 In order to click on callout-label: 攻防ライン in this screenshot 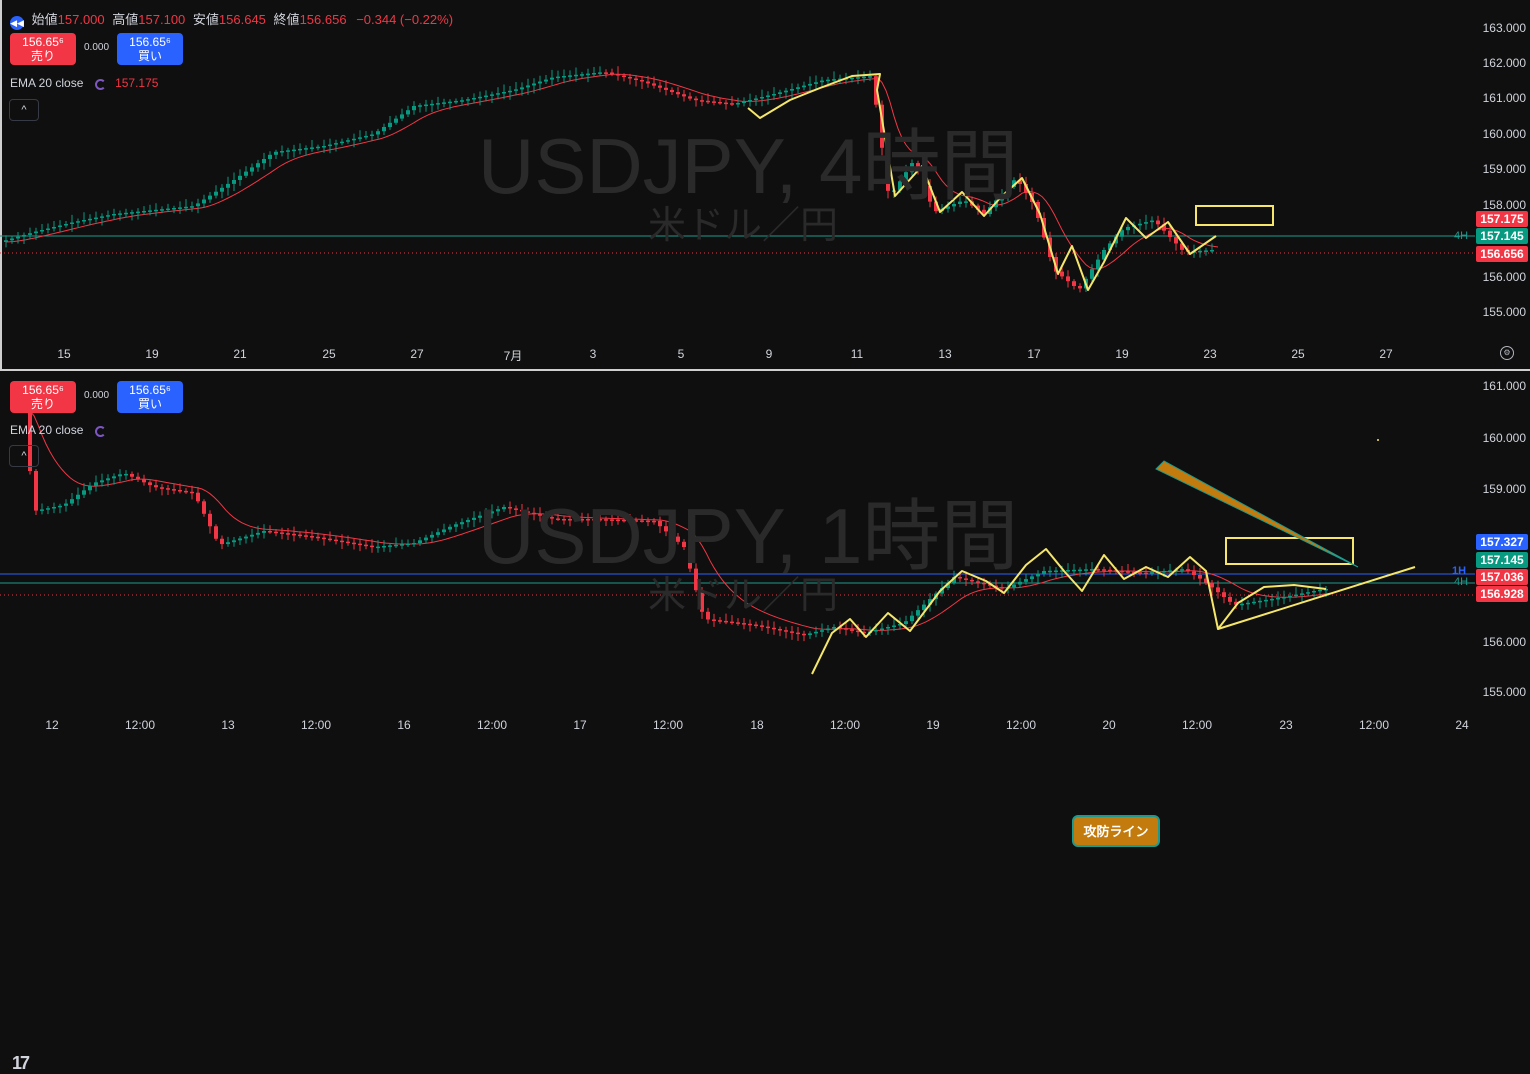, I will do `click(1116, 831)`.